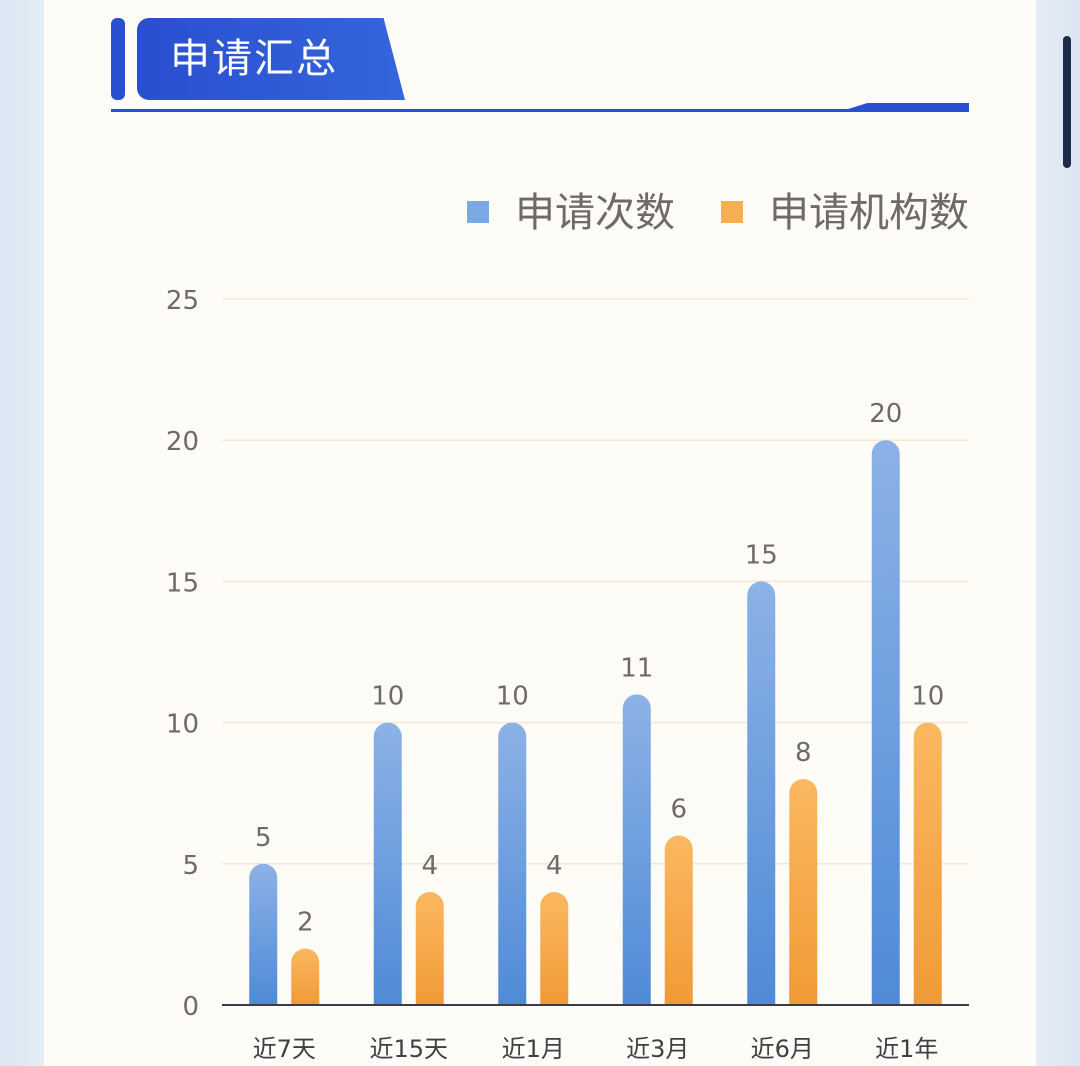 This screenshot has width=1080, height=1066. I want to click on data-label: 5, so click(263, 838).